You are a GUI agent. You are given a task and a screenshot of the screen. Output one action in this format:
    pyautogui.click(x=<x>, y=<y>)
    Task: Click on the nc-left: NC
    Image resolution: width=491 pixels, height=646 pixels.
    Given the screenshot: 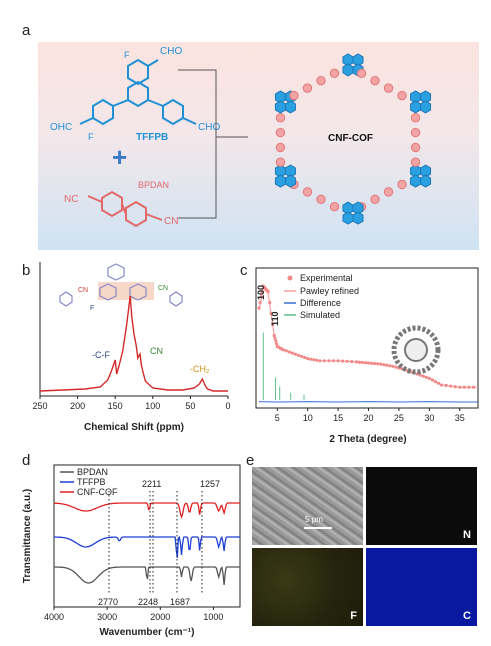 What is the action you would take?
    pyautogui.click(x=71, y=199)
    